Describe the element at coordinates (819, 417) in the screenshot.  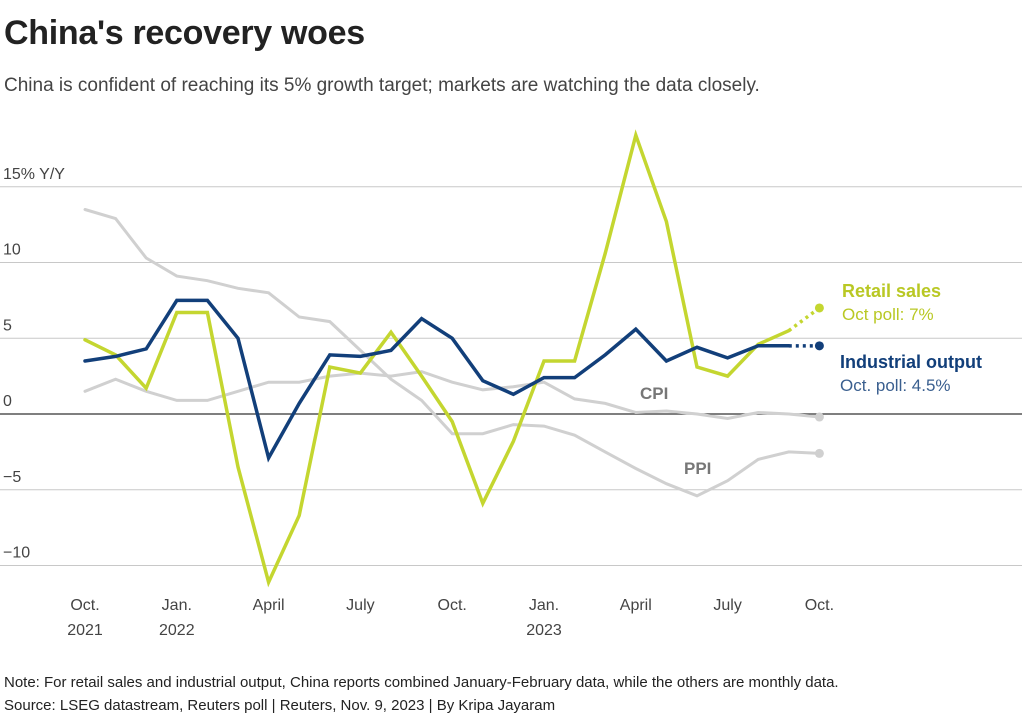
I see `cpi-end-point` at that location.